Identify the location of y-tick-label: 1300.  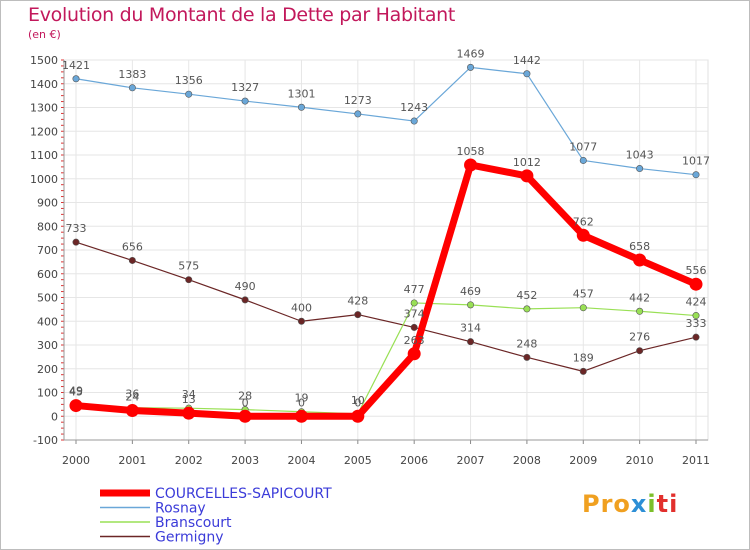
(44, 108).